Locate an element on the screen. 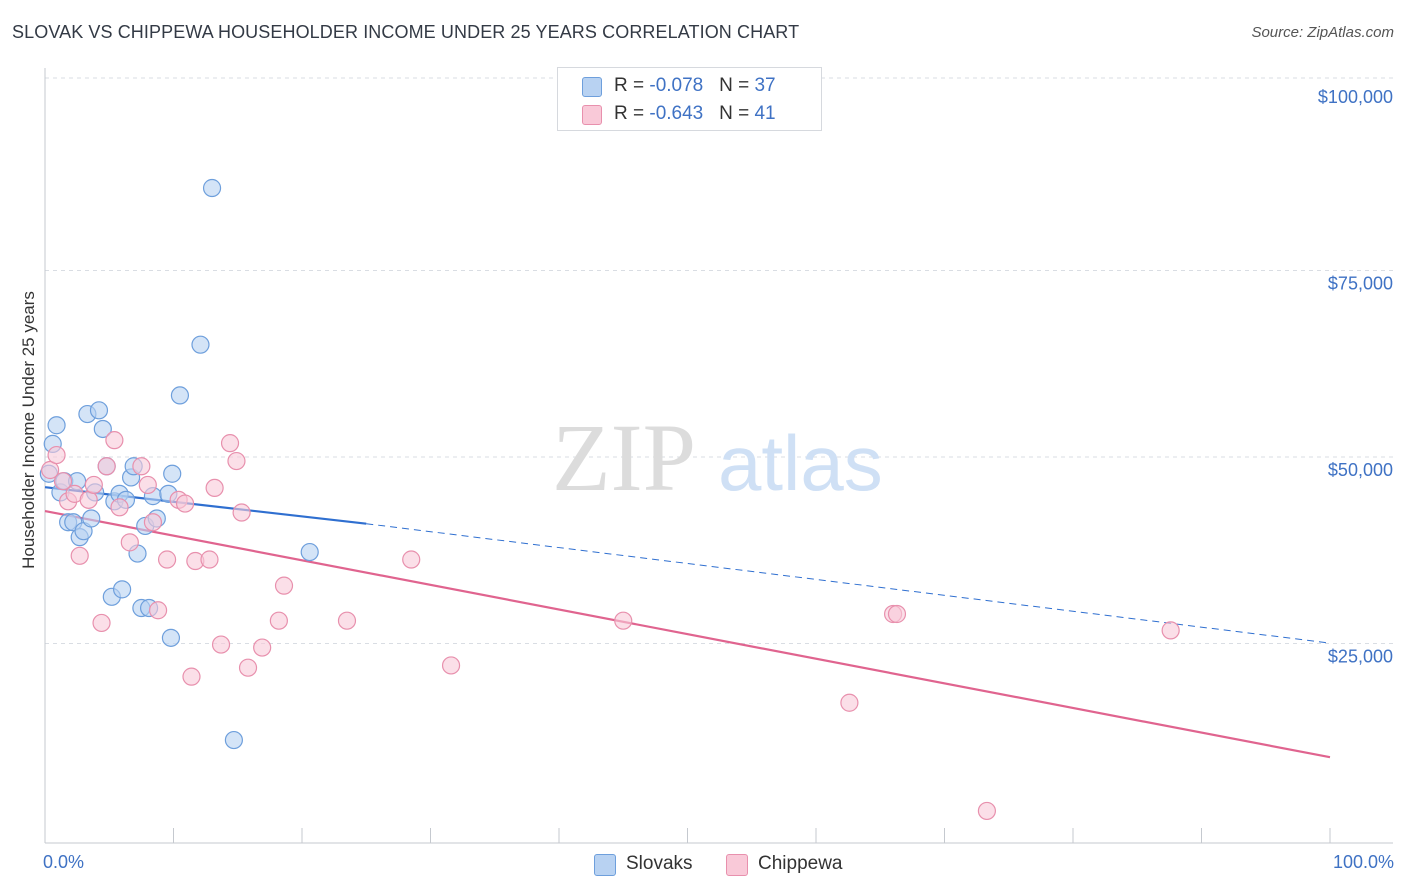 The height and width of the screenshot is (892, 1406). legend-label-chippewa: Chippewa is located at coordinates (800, 863).